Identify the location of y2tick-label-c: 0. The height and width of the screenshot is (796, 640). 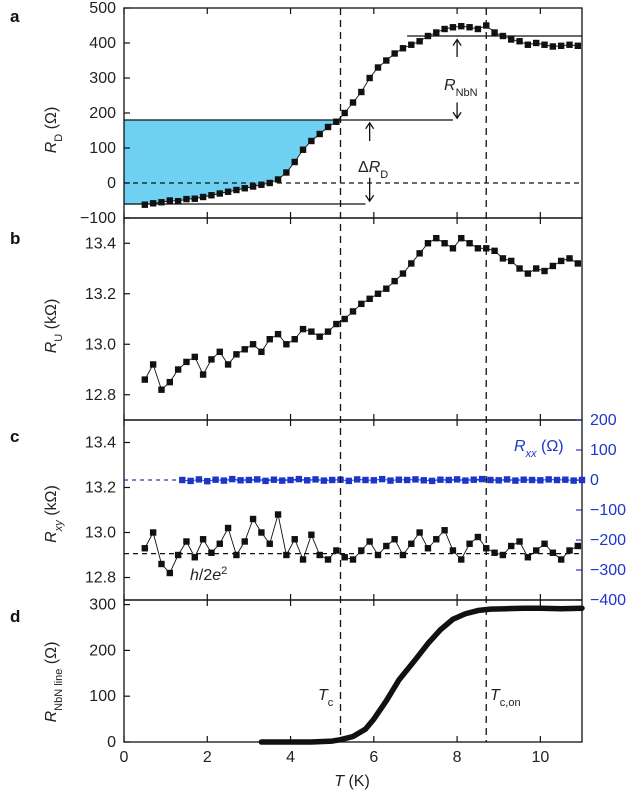
(594, 480).